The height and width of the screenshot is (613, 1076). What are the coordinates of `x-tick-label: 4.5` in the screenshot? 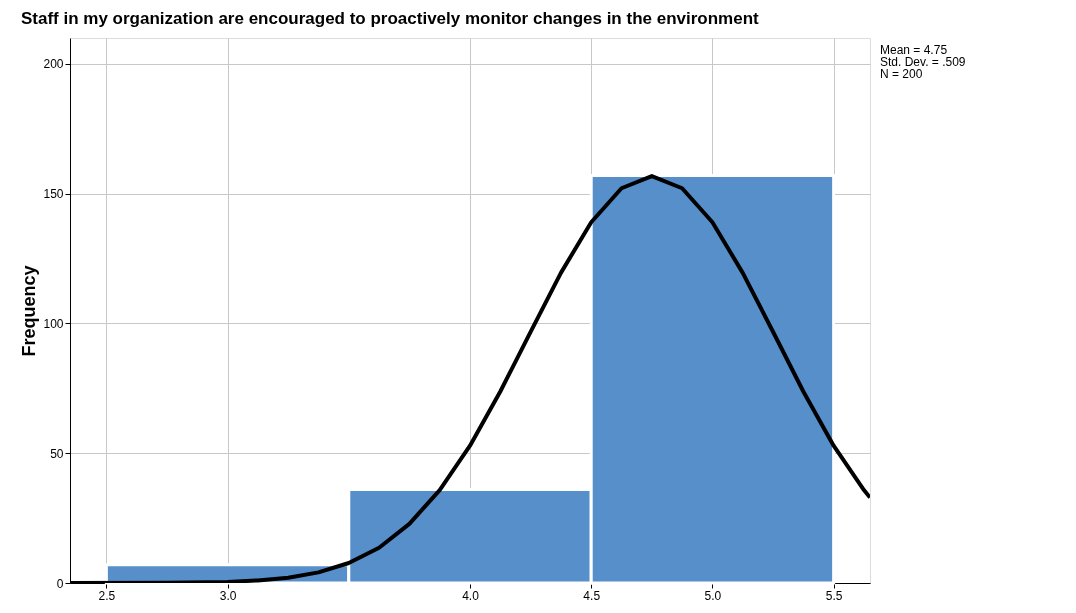 It's located at (592, 595).